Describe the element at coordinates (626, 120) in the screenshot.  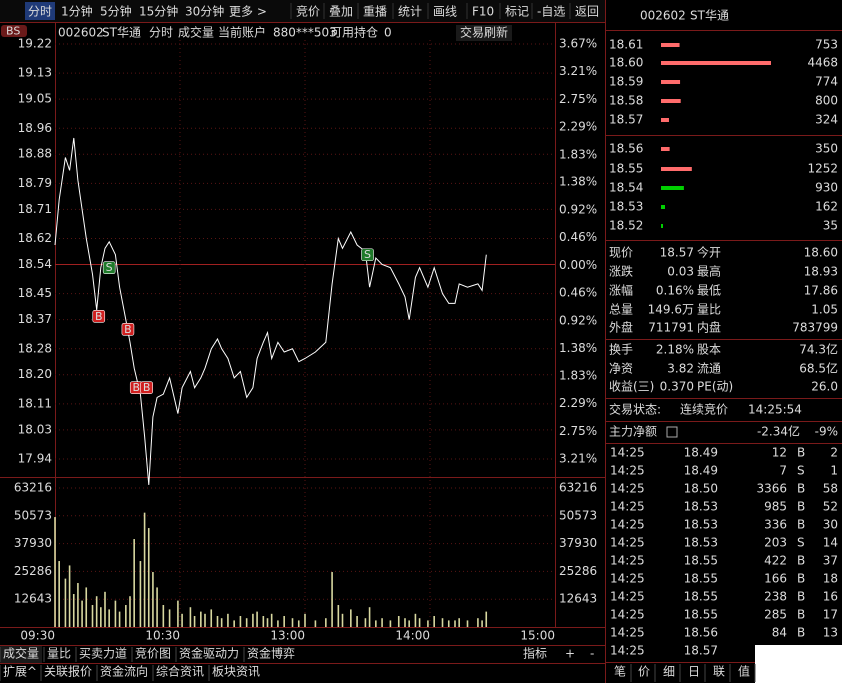
I see `book-price: 18.57` at that location.